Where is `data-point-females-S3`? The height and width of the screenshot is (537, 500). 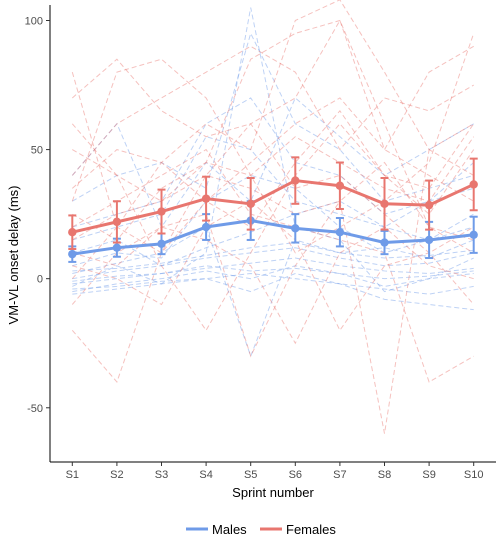 data-point-females-S3 is located at coordinates (161, 211).